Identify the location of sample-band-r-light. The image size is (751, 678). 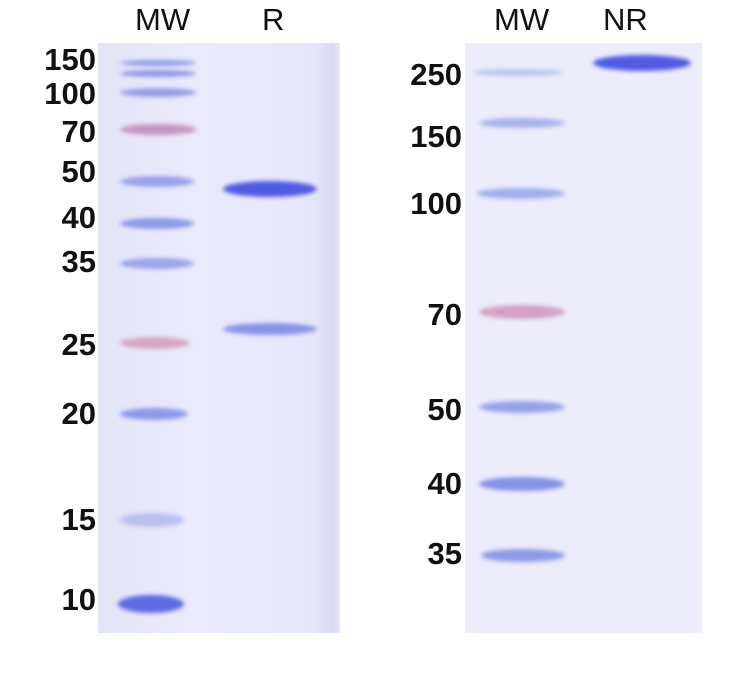
(270, 329).